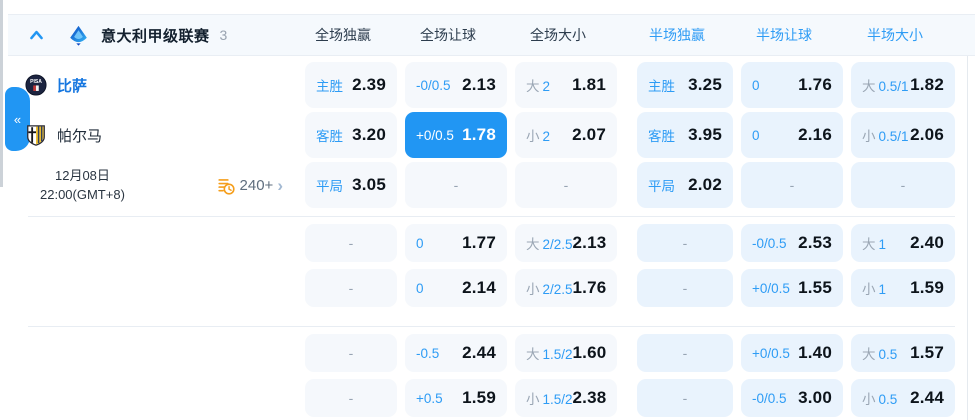  Describe the element at coordinates (967, 238) in the screenshot. I see `panel-right-divider` at that location.